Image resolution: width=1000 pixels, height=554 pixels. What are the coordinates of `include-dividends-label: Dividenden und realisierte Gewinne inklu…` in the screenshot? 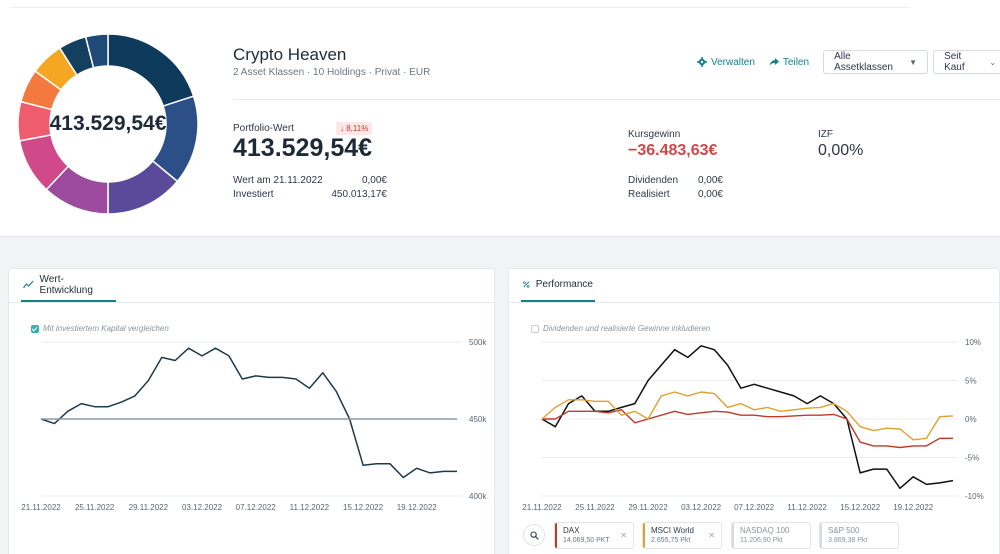 It's located at (627, 328).